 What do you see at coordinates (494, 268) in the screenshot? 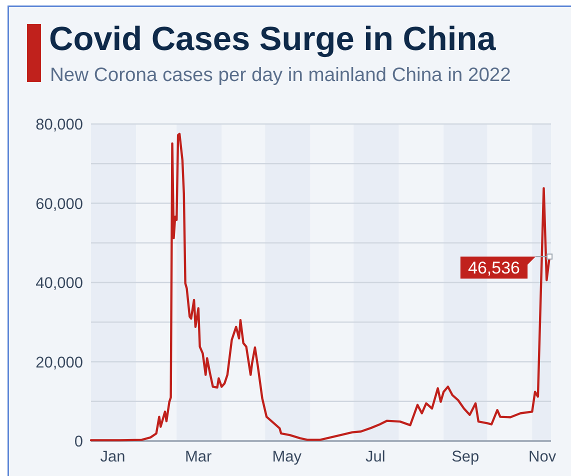
I see `annotation: 46,536` at bounding box center [494, 268].